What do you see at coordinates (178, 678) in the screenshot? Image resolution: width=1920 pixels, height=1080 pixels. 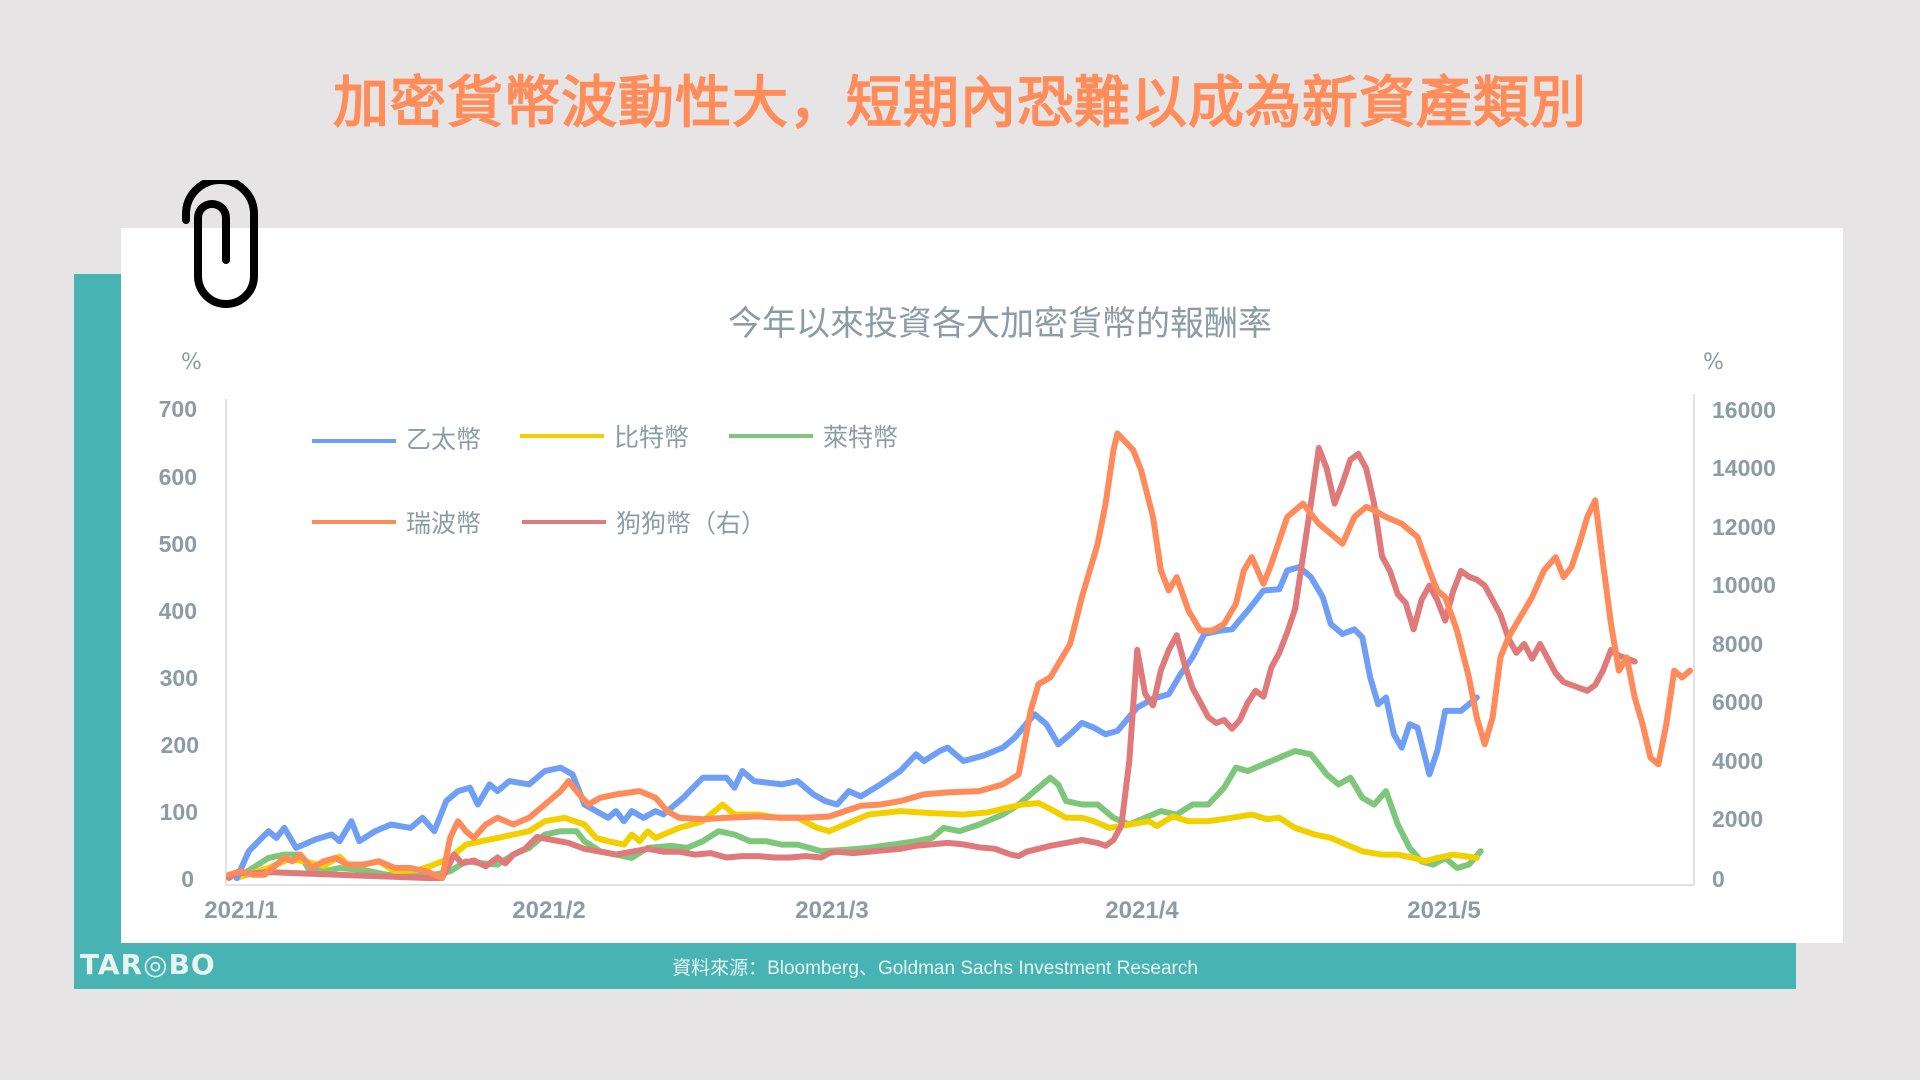 I see `left-tick-300: 300` at bounding box center [178, 678].